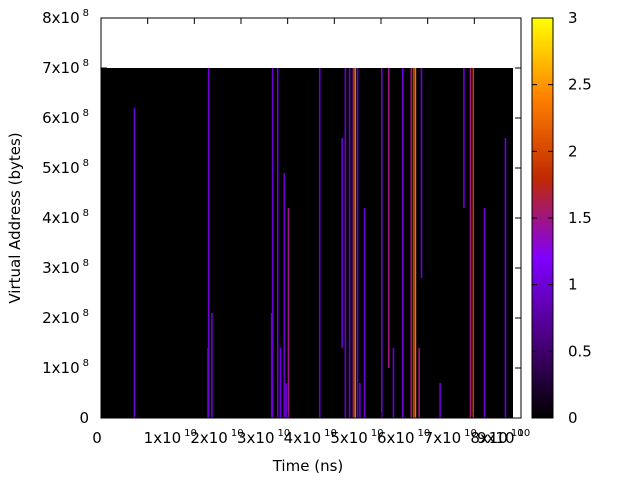 This screenshot has width=640, height=480. What do you see at coordinates (170, 437) in the screenshot?
I see `x-tick-label: 1x10 10` at bounding box center [170, 437].